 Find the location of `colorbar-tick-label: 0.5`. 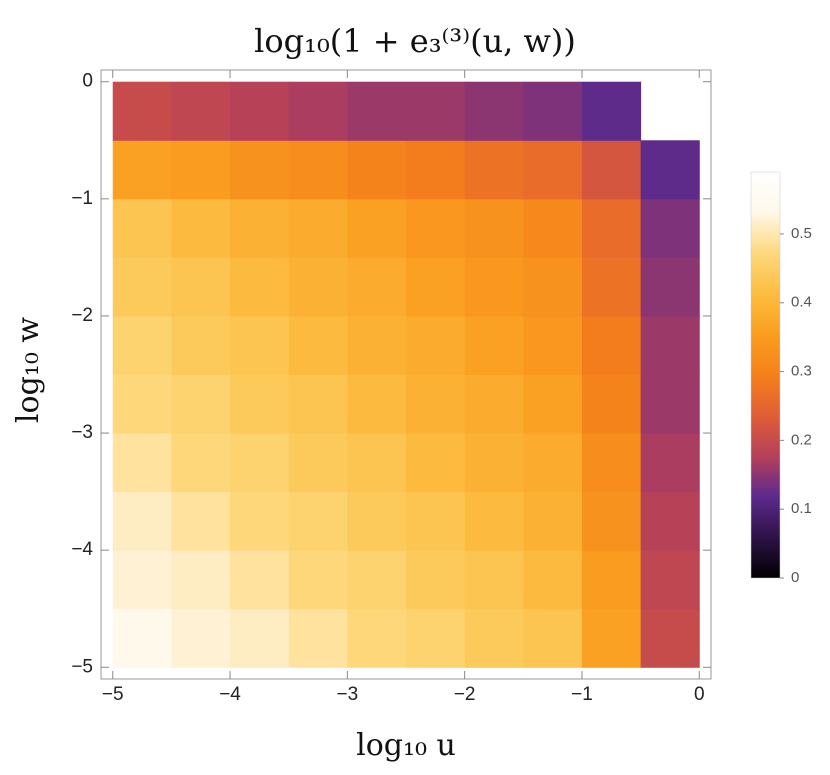

colorbar-tick-label: 0.5 is located at coordinates (801, 233).